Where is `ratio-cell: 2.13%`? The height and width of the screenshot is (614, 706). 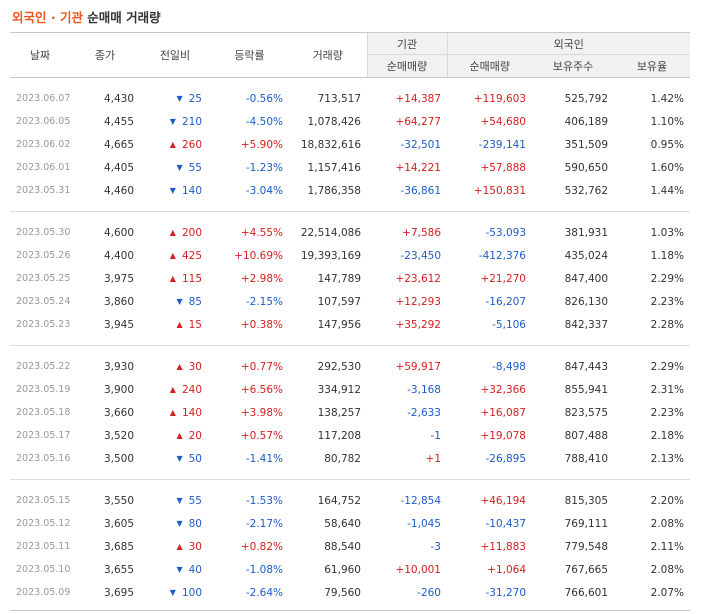 ratio-cell: 2.13% is located at coordinates (667, 458).